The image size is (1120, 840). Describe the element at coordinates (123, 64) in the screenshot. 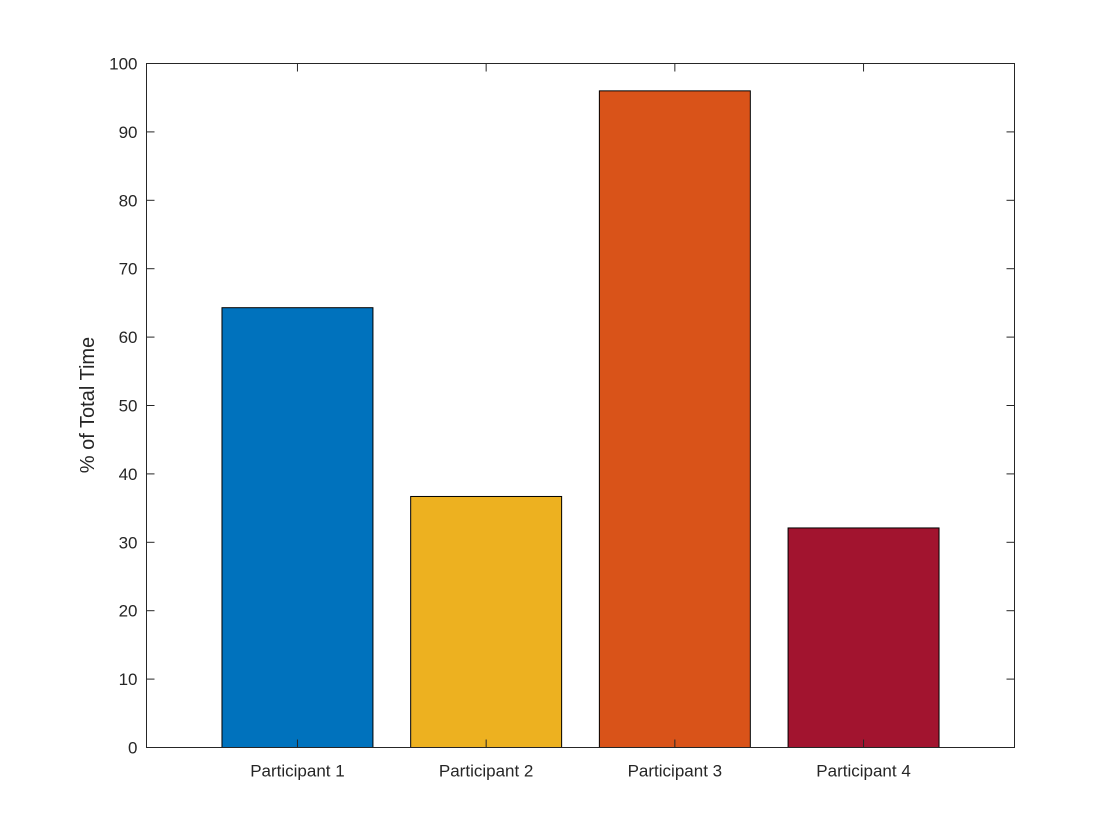

I see `y-tick-label-100: 100` at that location.